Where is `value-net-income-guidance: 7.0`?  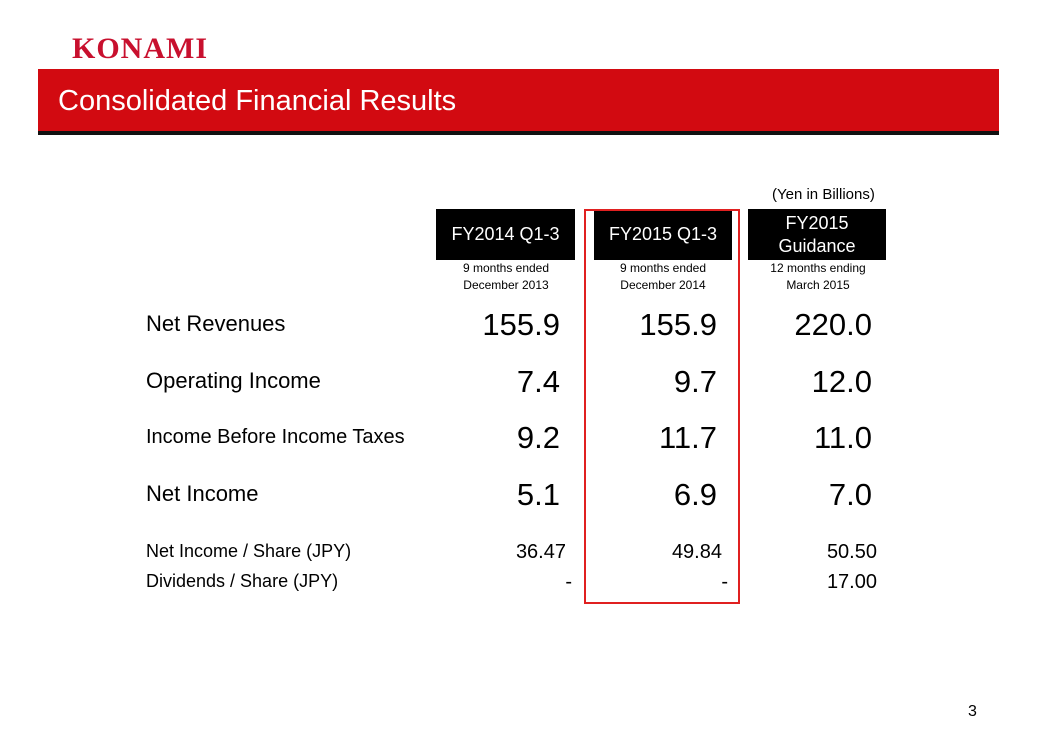 value-net-income-guidance: 7.0 is located at coordinates (850, 494).